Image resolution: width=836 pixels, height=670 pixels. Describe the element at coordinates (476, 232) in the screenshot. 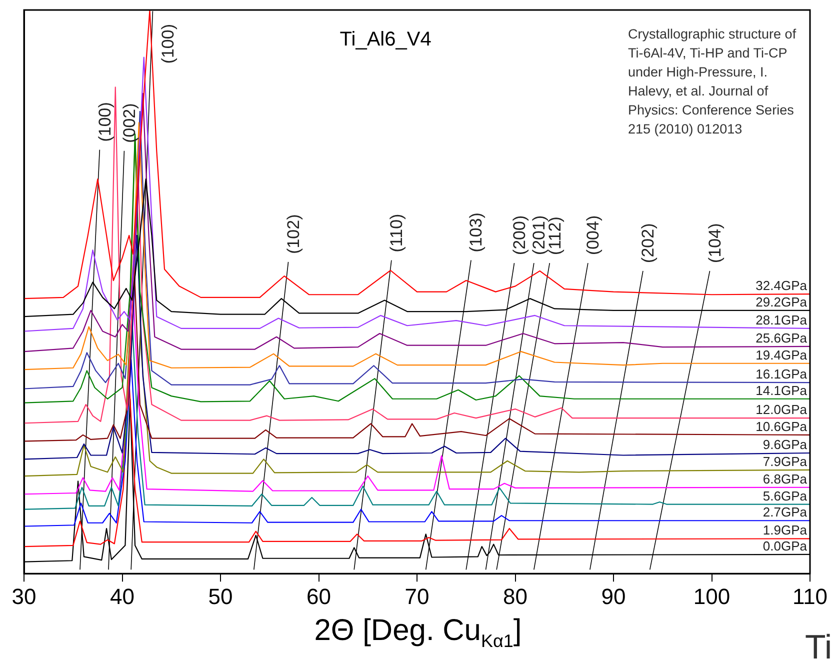

I see `text: (103)` at that location.